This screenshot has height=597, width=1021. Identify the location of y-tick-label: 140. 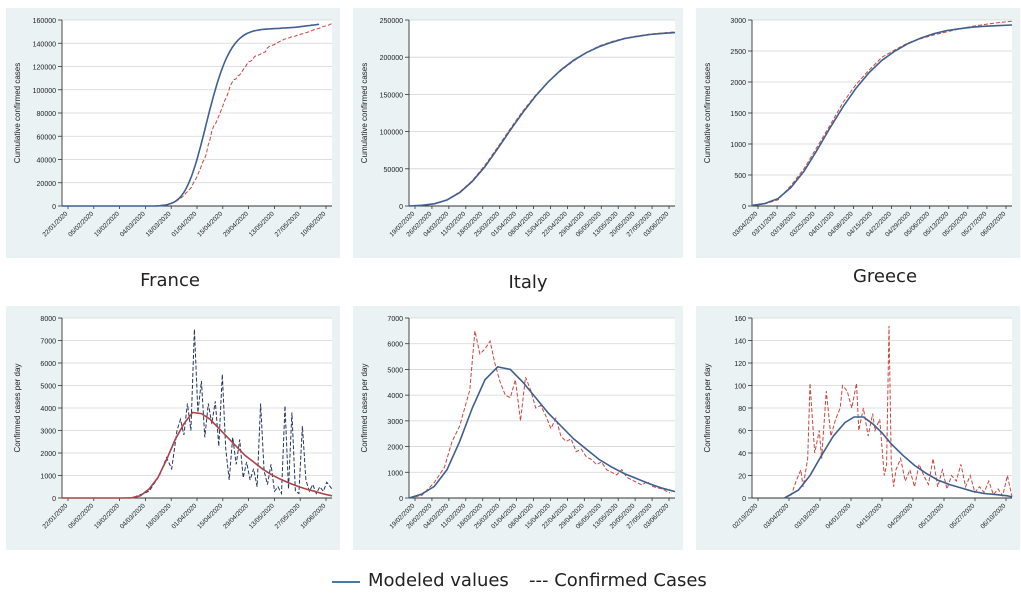
(740, 342).